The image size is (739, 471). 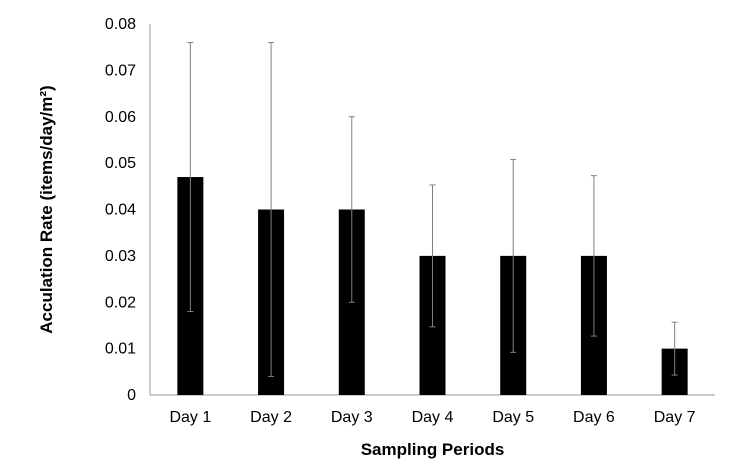 I want to click on y-tick-label: 0.04, so click(x=120, y=210).